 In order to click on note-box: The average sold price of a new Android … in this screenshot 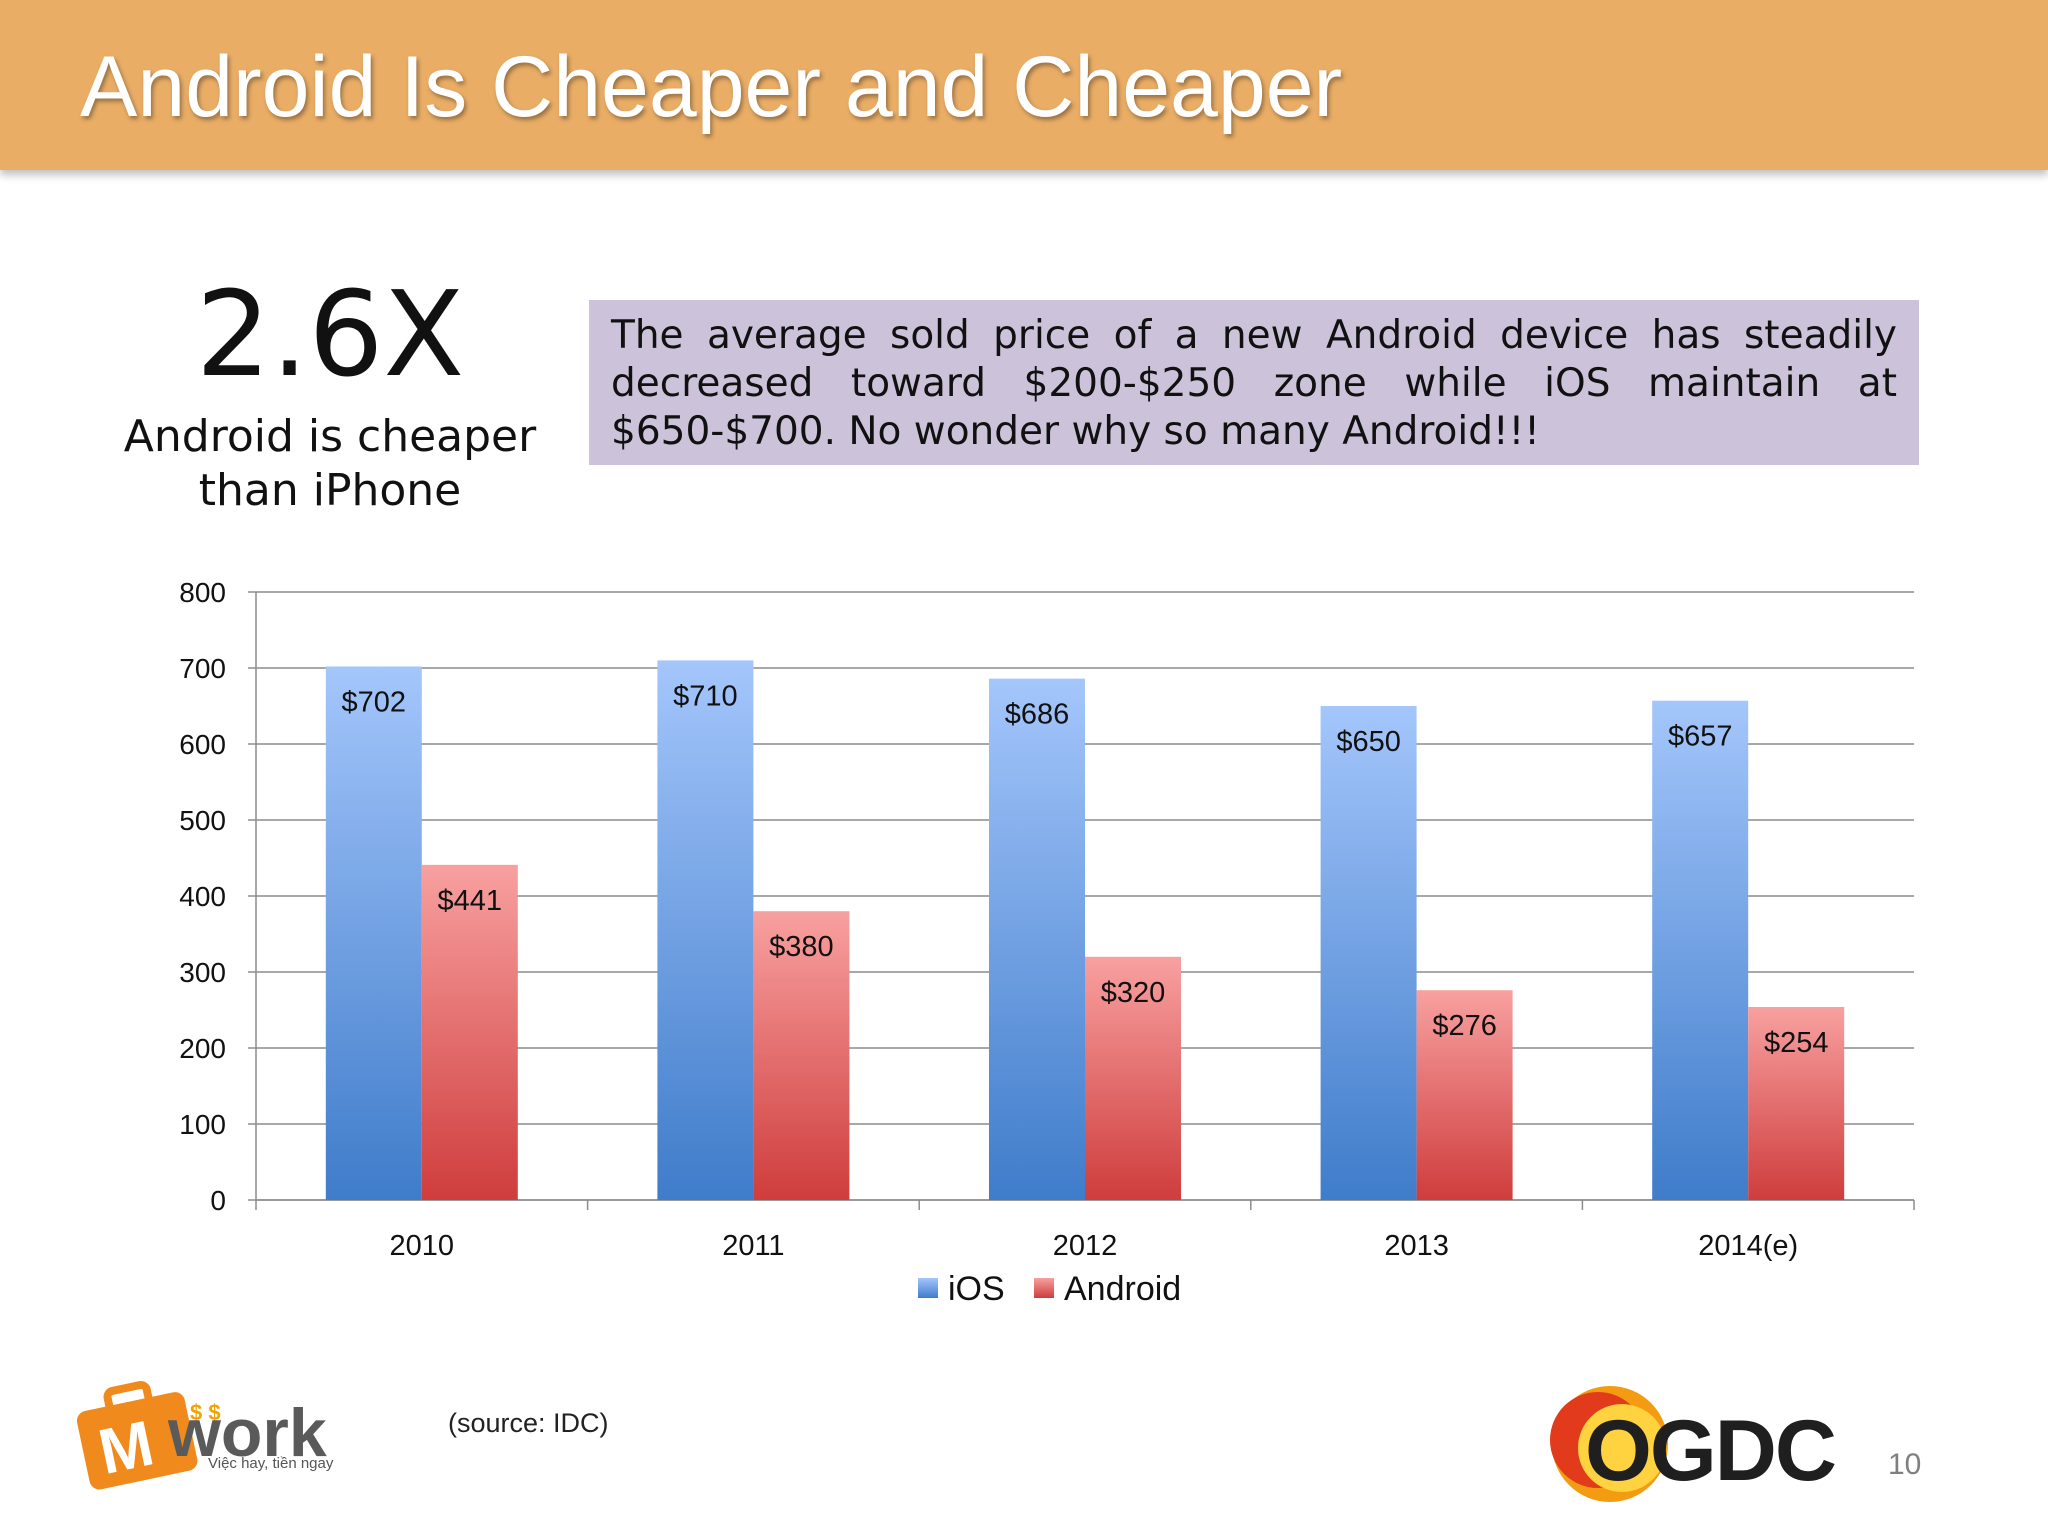, I will do `click(1254, 382)`.